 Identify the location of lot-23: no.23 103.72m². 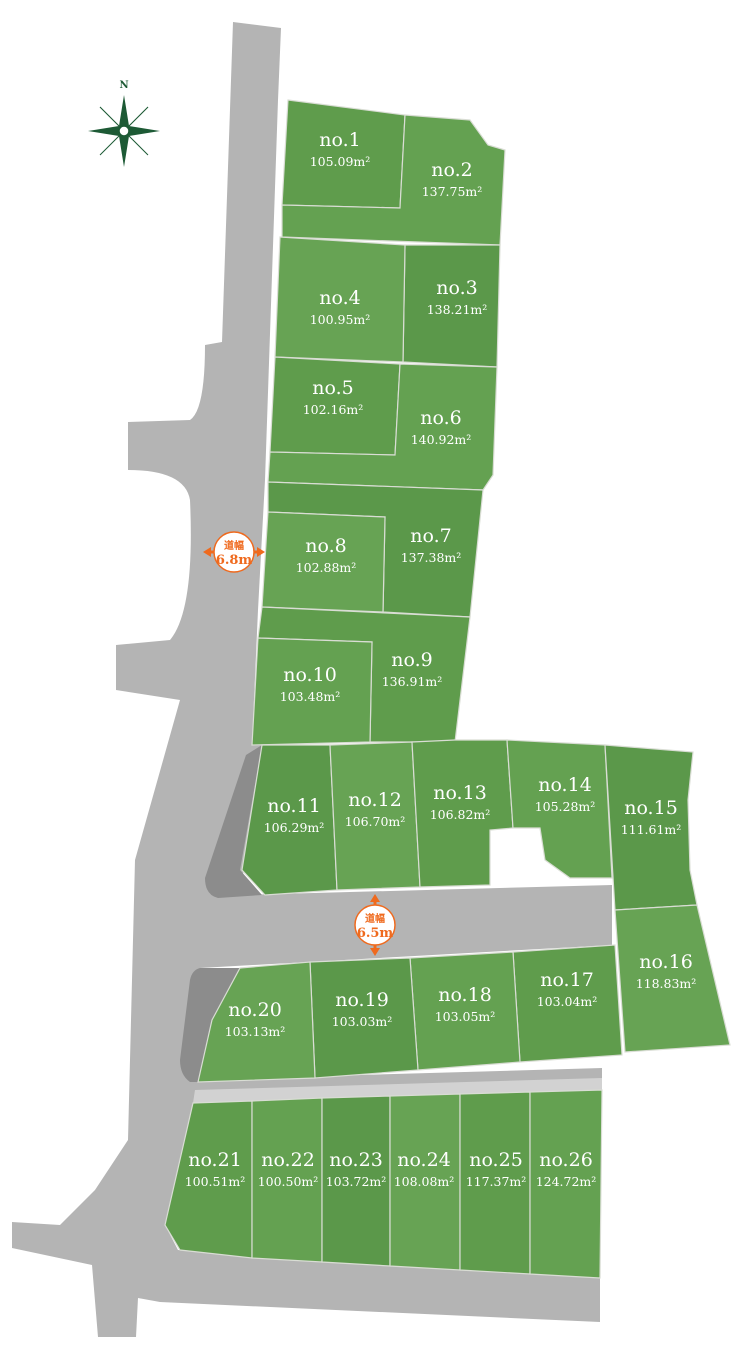
(356, 1181).